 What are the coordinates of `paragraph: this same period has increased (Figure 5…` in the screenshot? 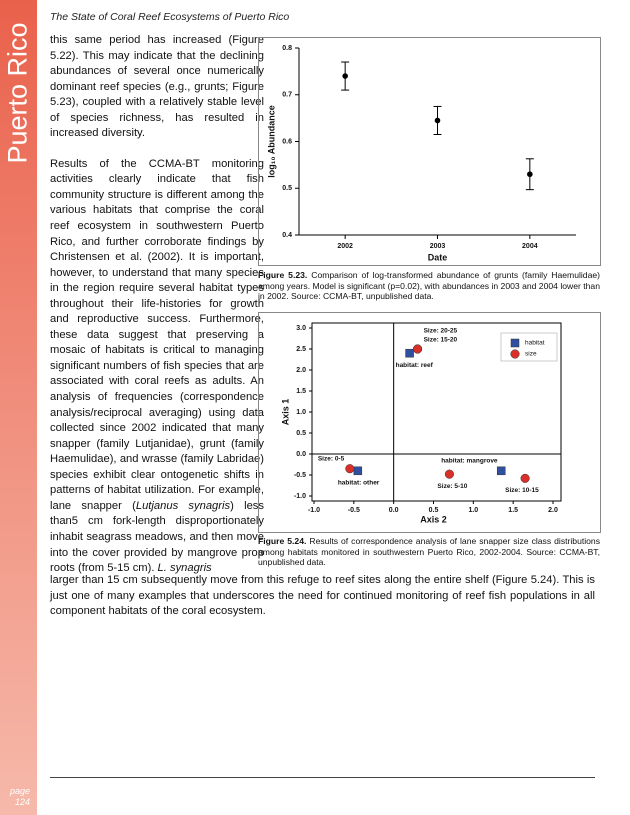 It's located at (157, 87).